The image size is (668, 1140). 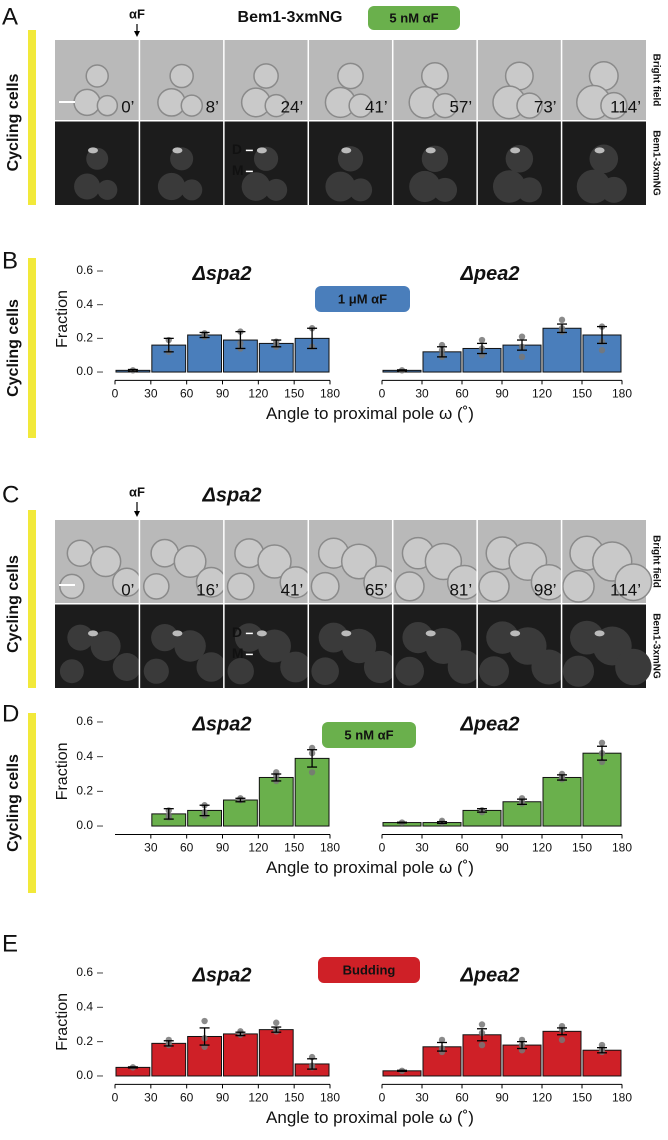 What do you see at coordinates (655, 561) in the screenshot?
I see `row-label: Bright field` at bounding box center [655, 561].